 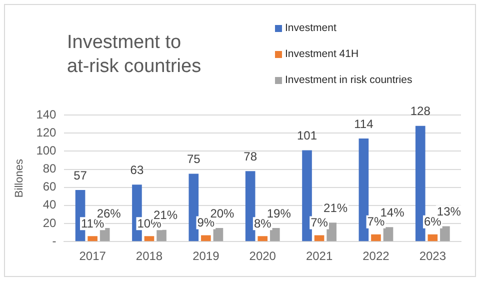 I want to click on y-tick-label: 100, so click(x=46, y=150).